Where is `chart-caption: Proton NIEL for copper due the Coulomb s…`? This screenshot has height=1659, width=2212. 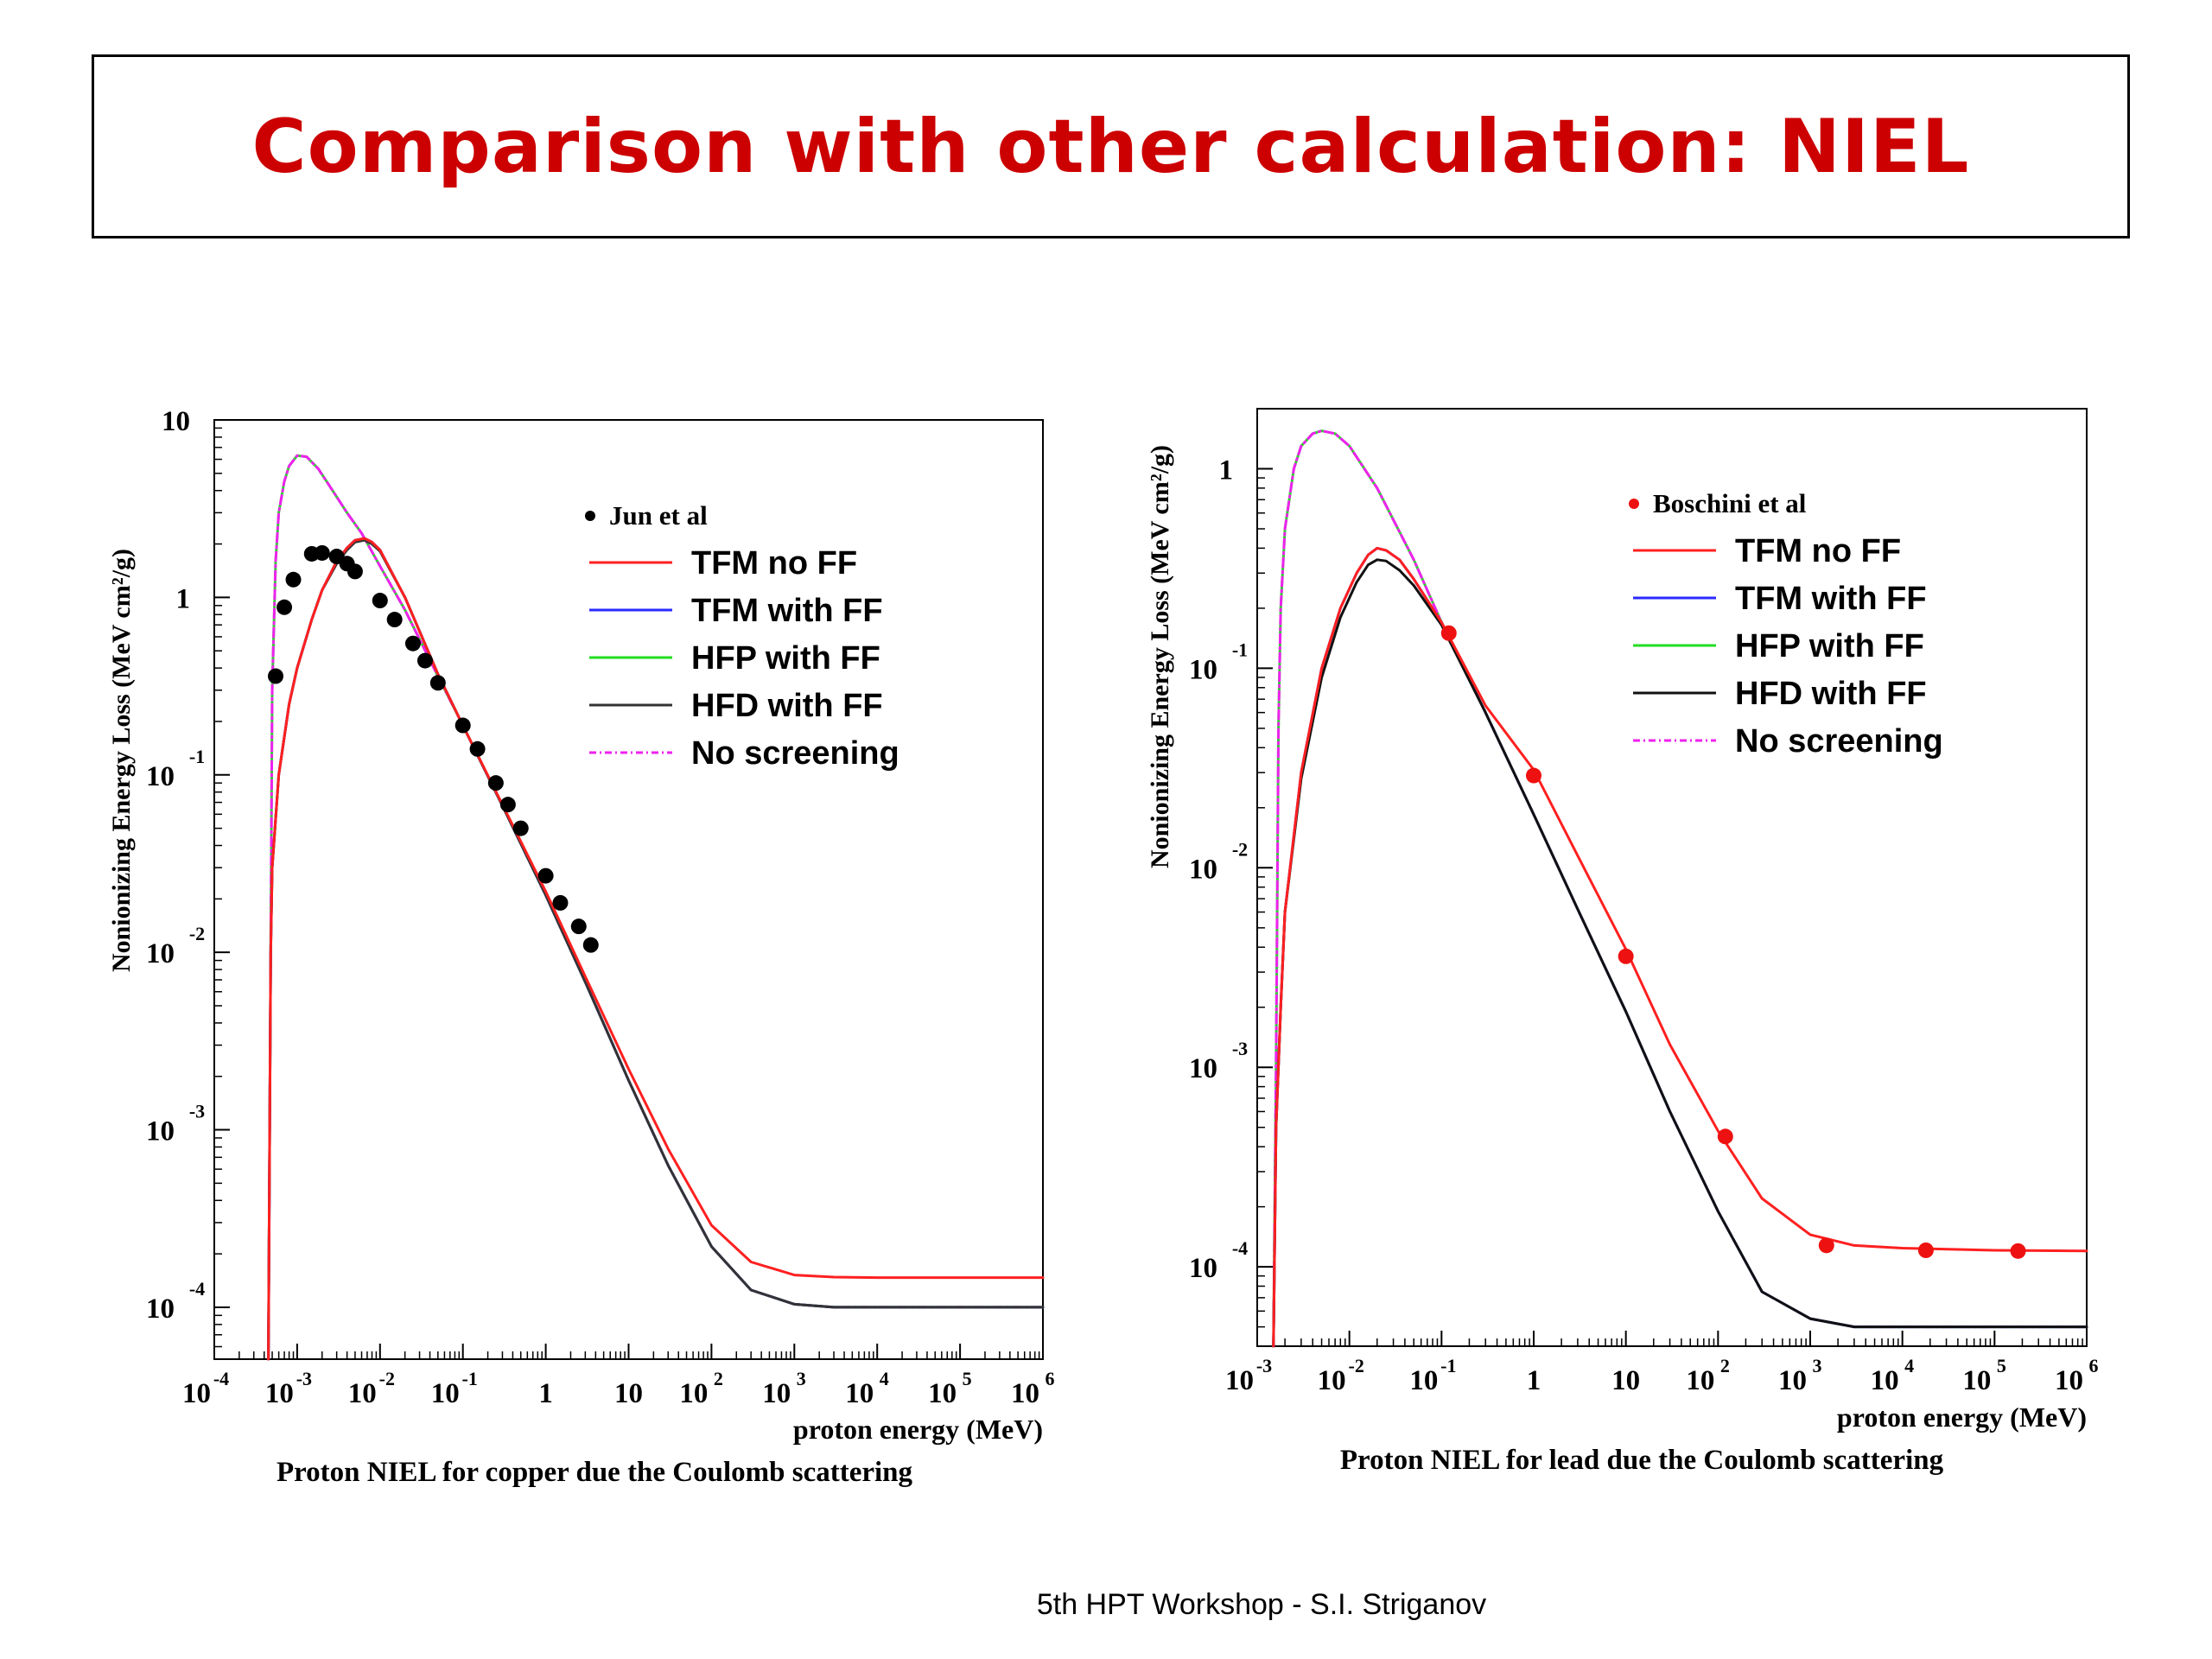 chart-caption: Proton NIEL for copper due the Coulomb s… is located at coordinates (594, 1472).